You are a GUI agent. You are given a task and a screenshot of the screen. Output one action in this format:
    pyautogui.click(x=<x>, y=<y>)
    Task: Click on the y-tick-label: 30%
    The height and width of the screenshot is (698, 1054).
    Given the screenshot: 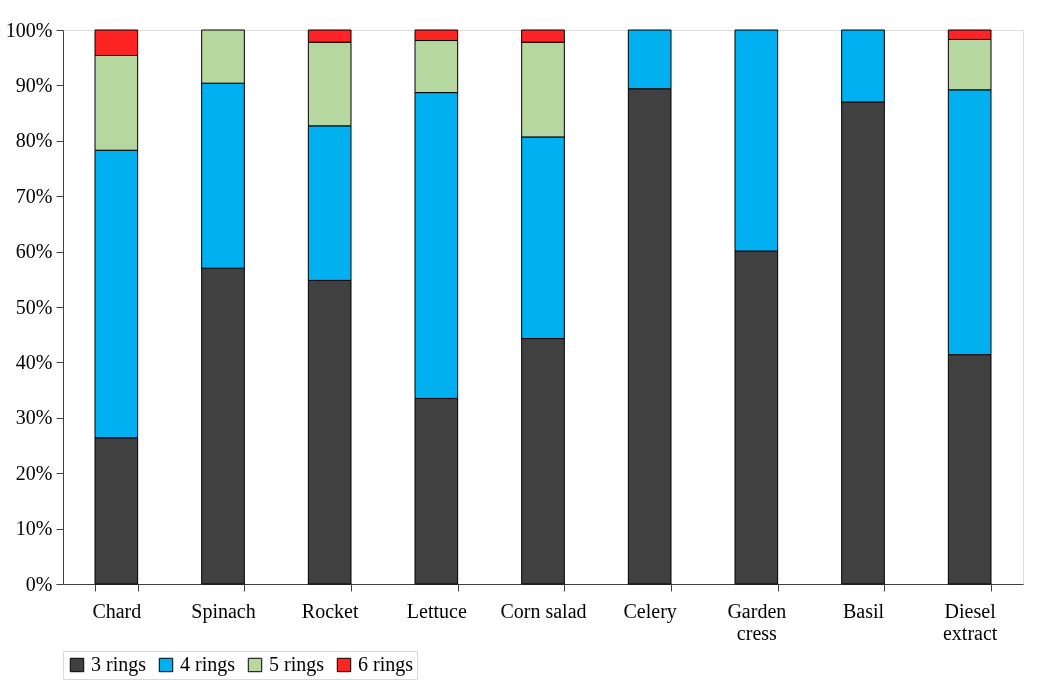 What is the action you would take?
    pyautogui.click(x=34, y=417)
    